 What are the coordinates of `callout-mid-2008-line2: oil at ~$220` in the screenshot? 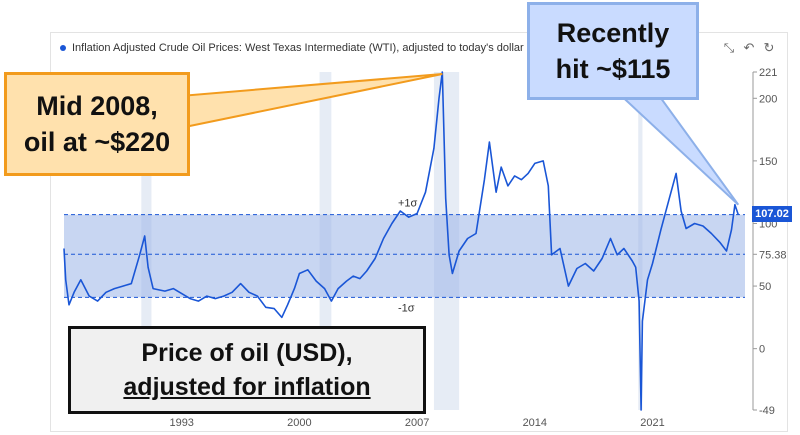 It's located at (97, 142).